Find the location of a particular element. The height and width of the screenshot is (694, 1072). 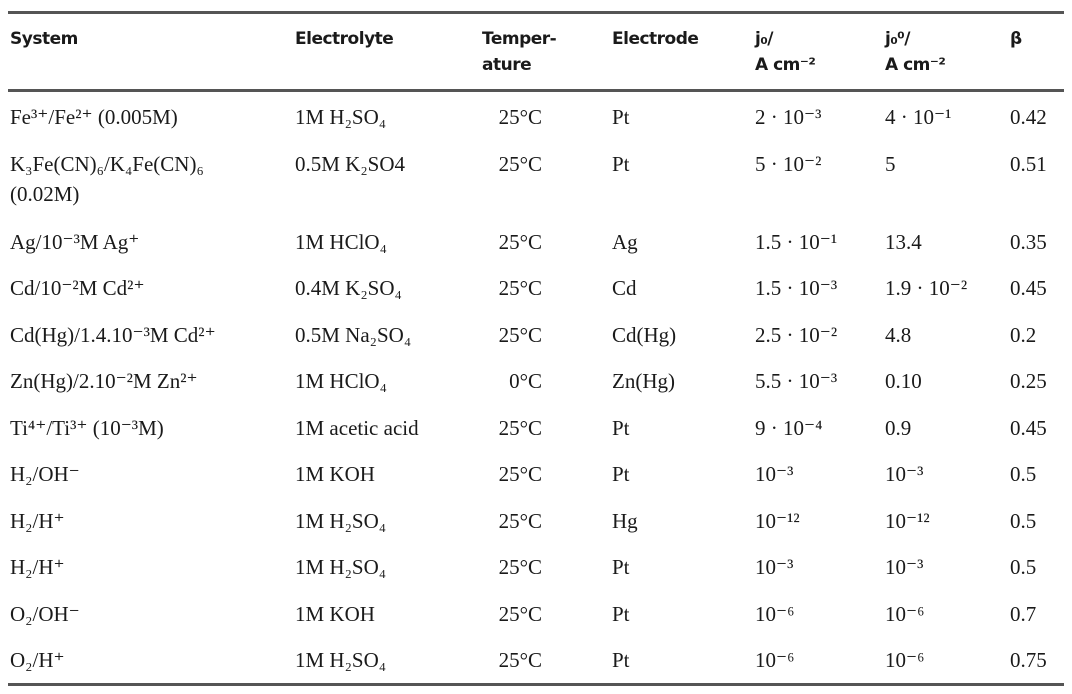

cell-j0: 5.5 · 10⁻³ is located at coordinates (796, 381).